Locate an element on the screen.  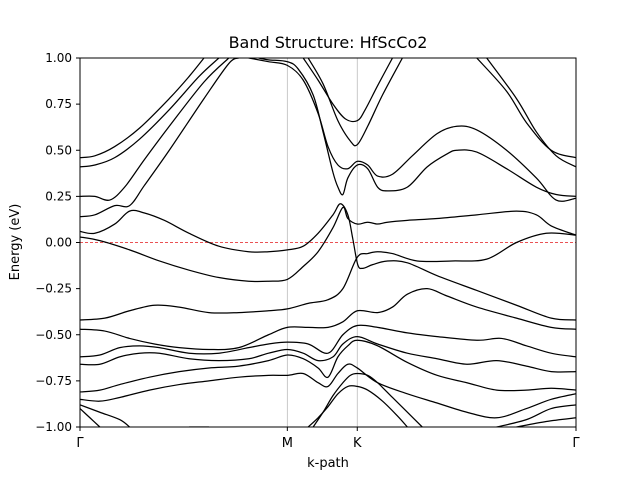
y-axis-ticks: −1.00 −0.75 −0.50 −0.25 0.00 0.25 0.50 0.75 1.00 is located at coordinates (57, 242).